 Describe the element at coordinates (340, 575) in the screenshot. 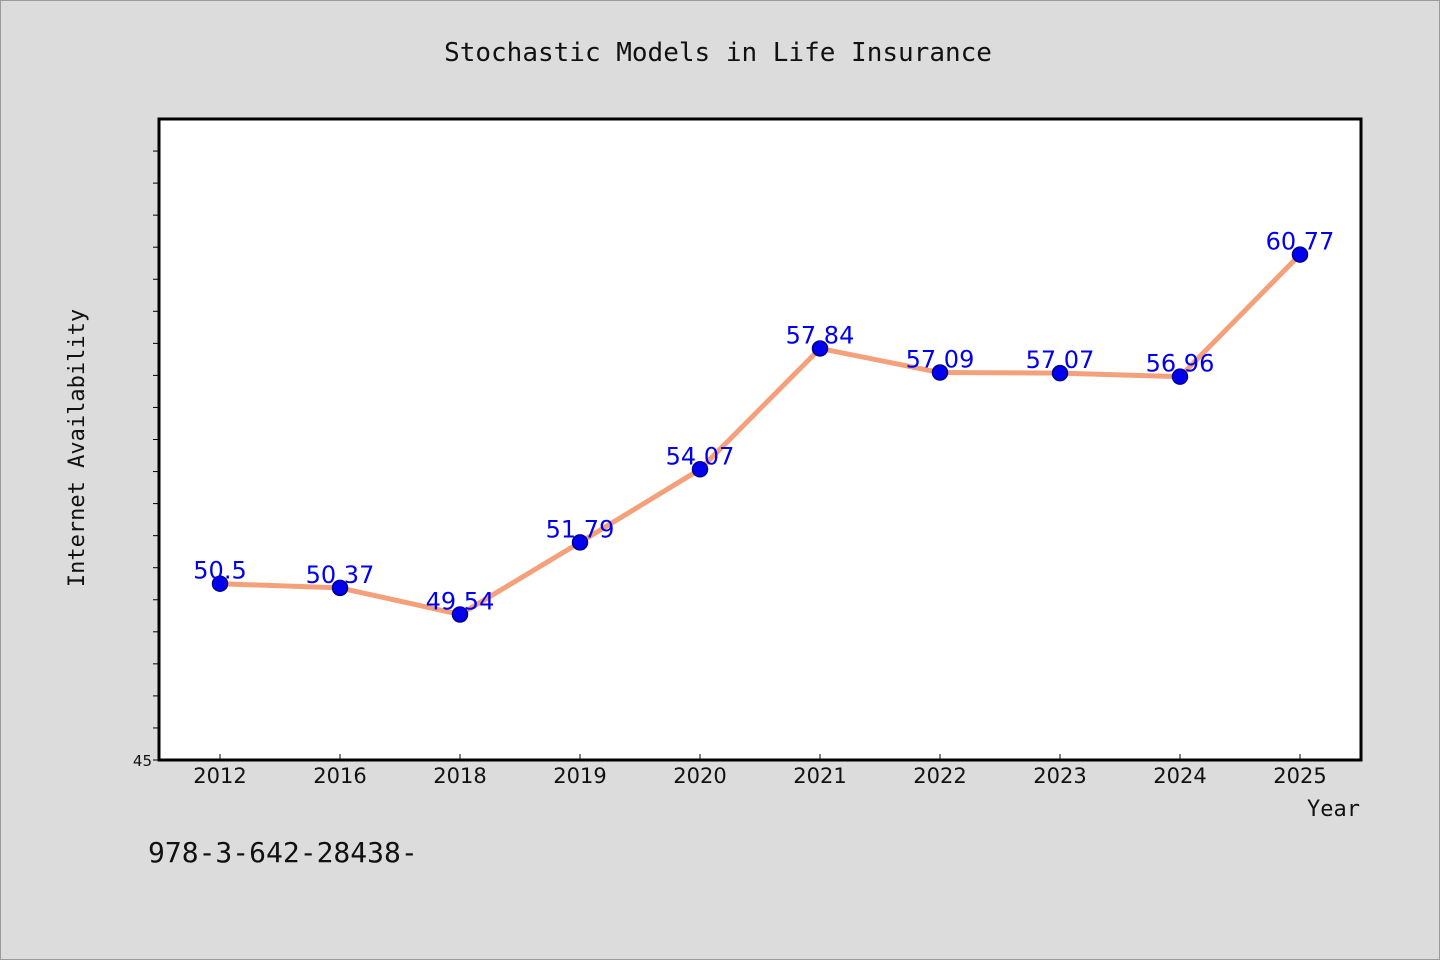

I see `data-label: 50.37` at that location.